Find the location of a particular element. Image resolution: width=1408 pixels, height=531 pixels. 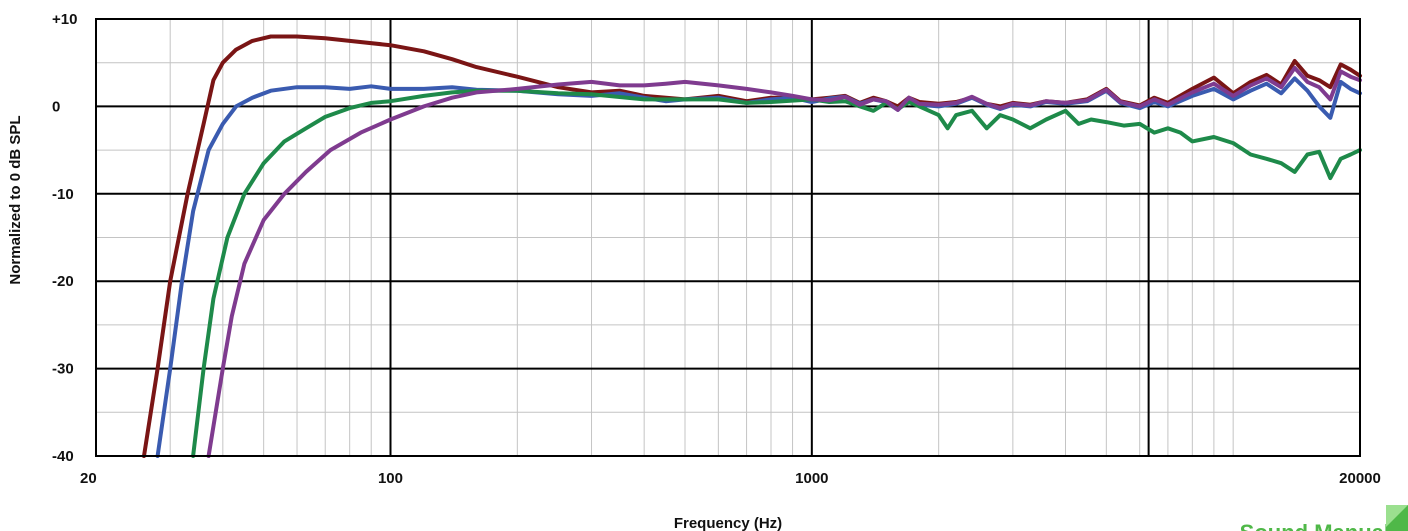

logo-text: Sound Manual is located at coordinates (1315, 525).